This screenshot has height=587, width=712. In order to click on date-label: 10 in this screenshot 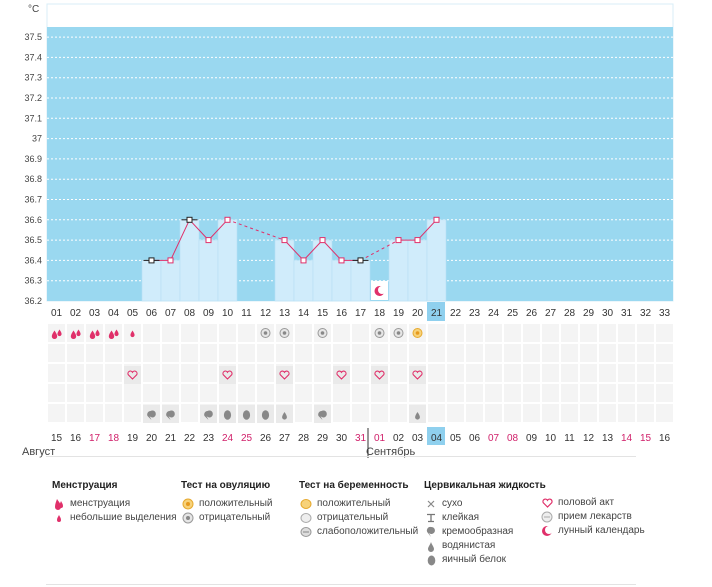, I will do `click(551, 438)`.